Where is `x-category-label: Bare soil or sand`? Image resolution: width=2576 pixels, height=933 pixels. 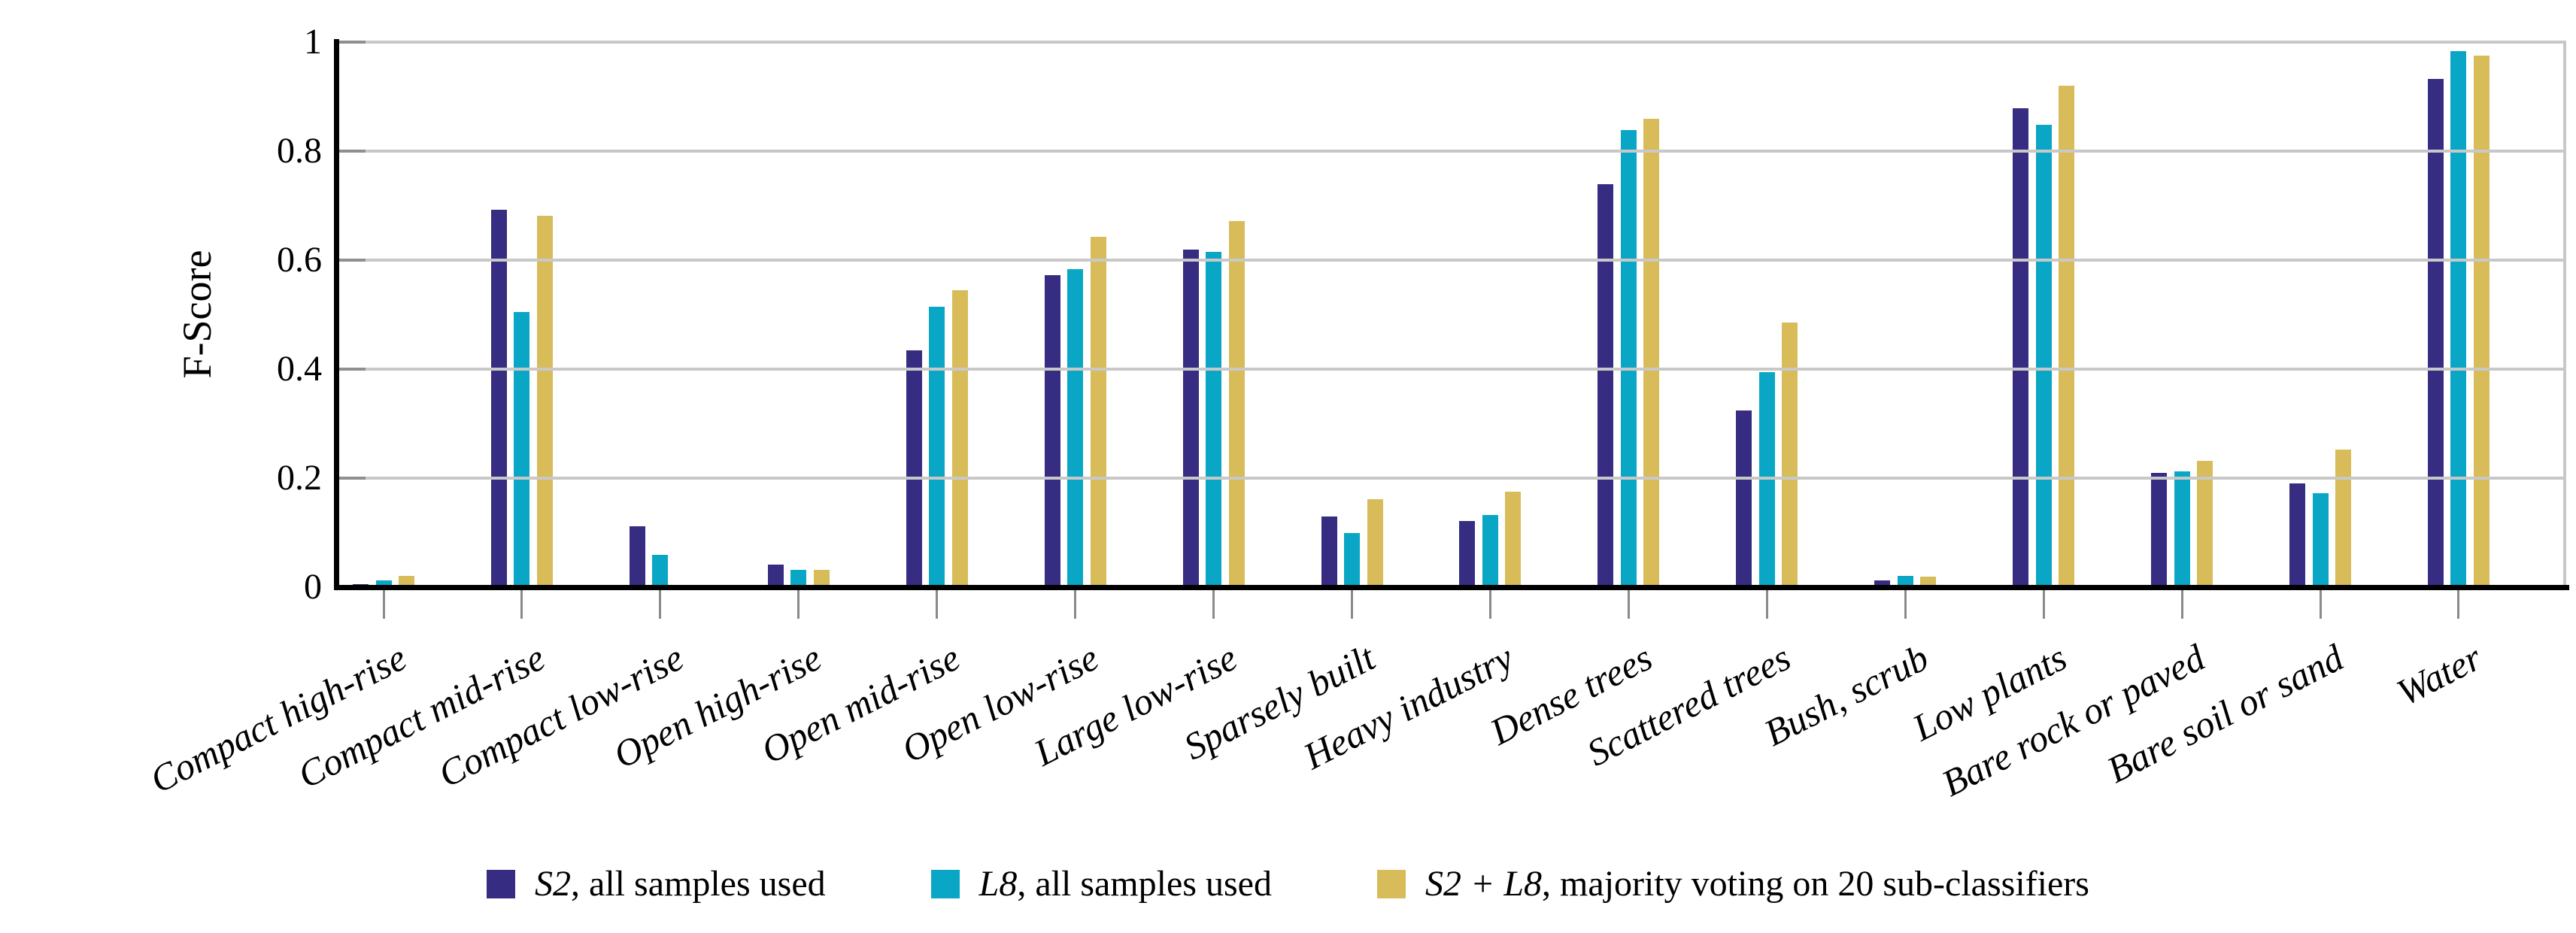 x-category-label: Bare soil or sand is located at coordinates (2225, 714).